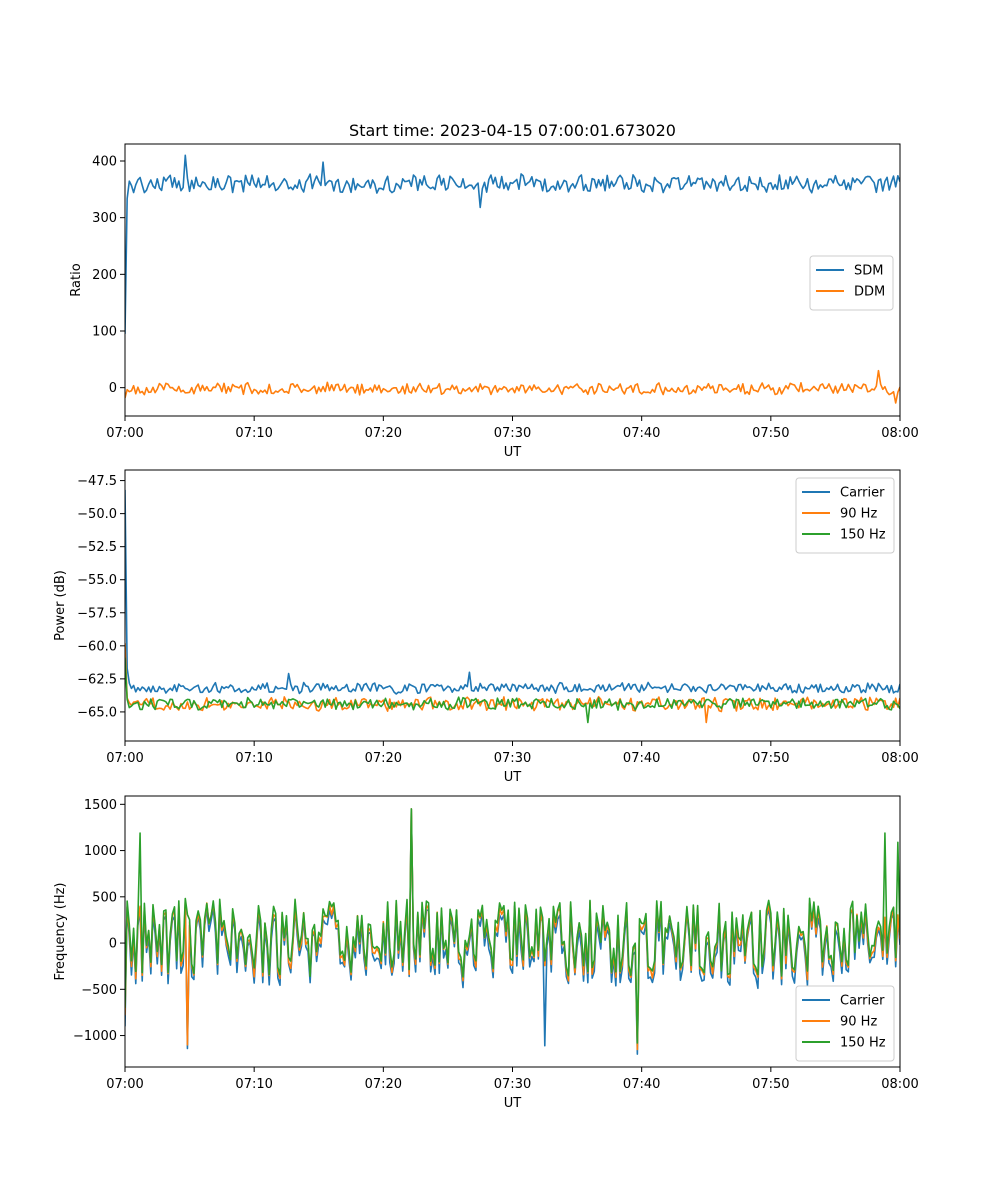 The height and width of the screenshot is (1200, 1000). Describe the element at coordinates (512, 244) in the screenshot. I see `series-line-sdm` at that location.